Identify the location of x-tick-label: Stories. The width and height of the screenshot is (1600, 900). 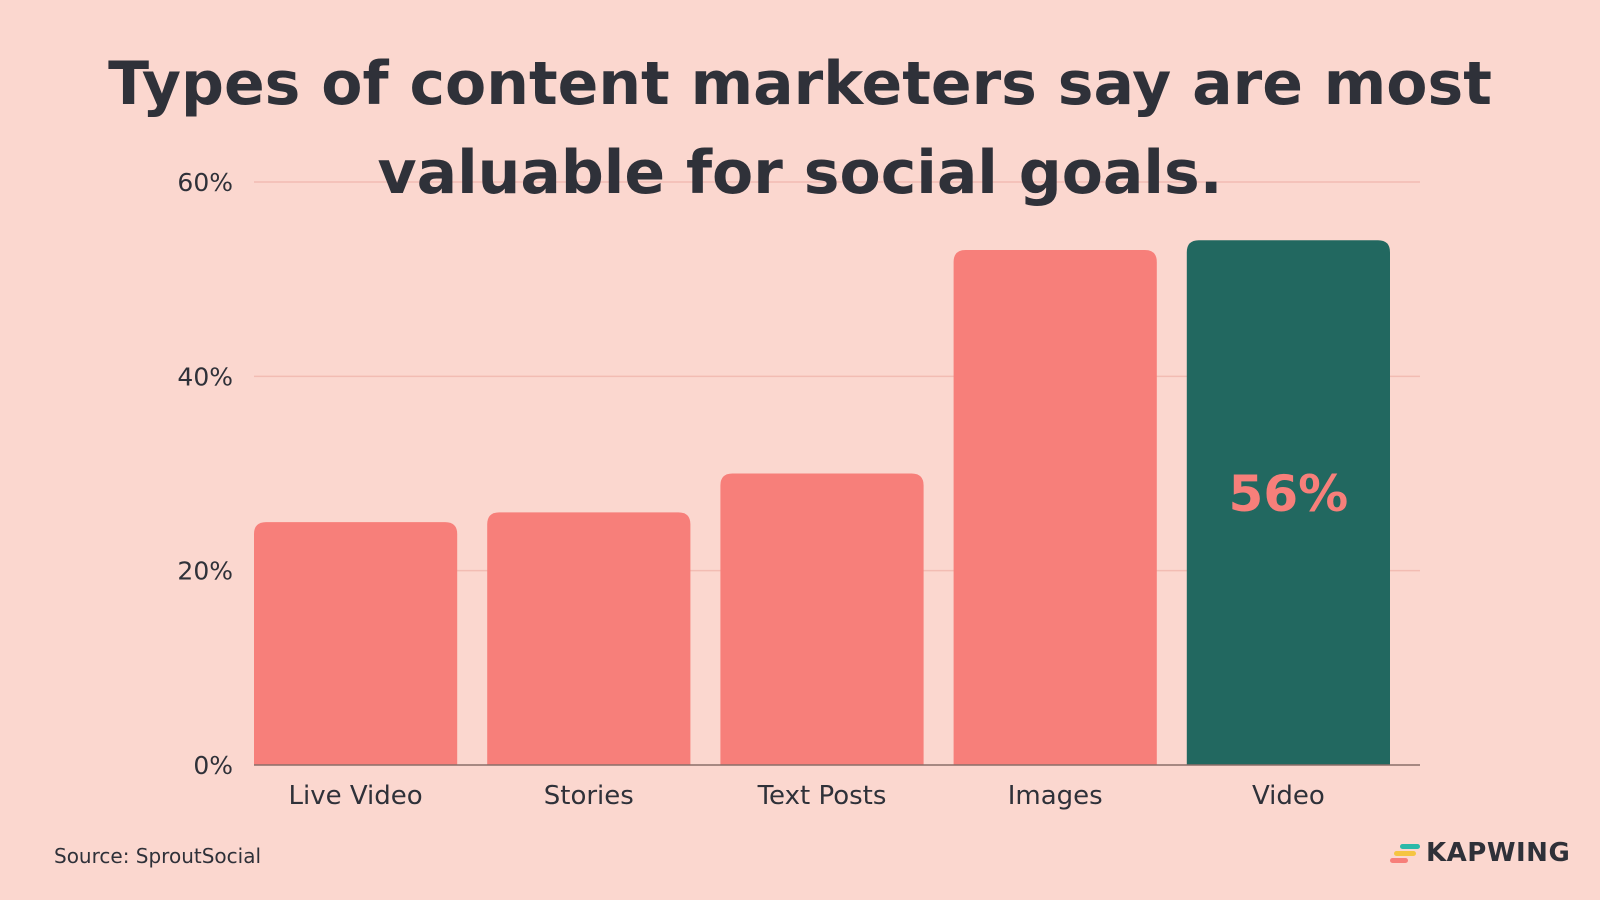
(589, 796).